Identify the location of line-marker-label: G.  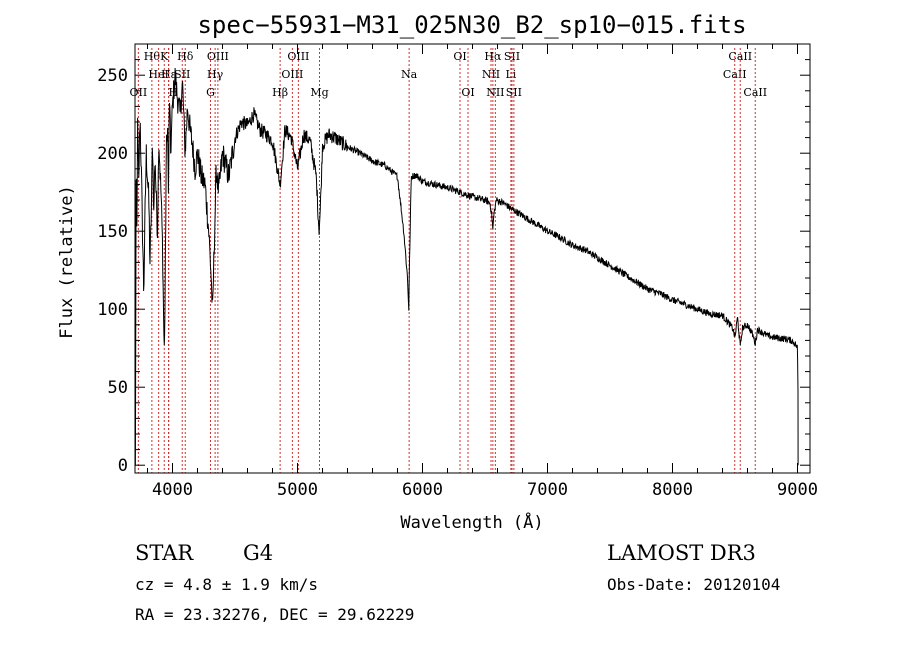
(210, 92).